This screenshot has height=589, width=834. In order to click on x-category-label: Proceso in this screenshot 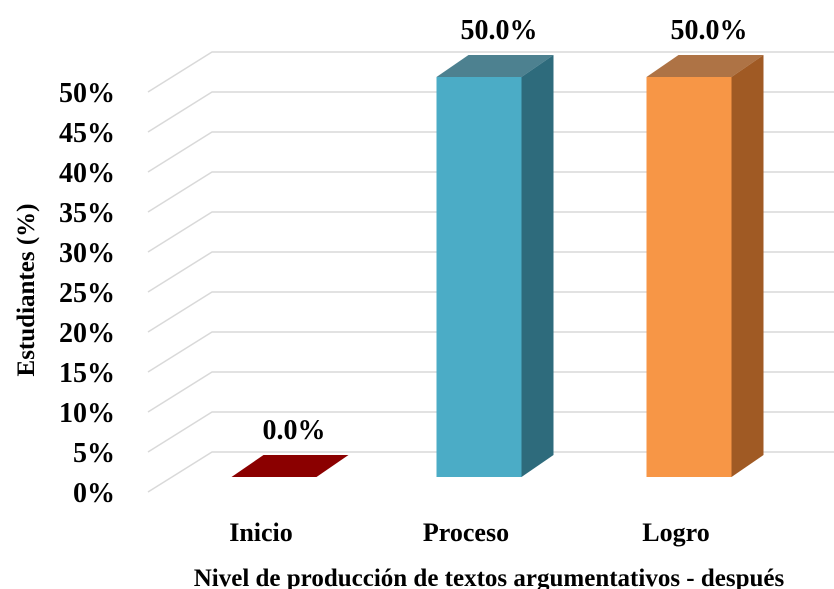, I will do `click(466, 532)`.